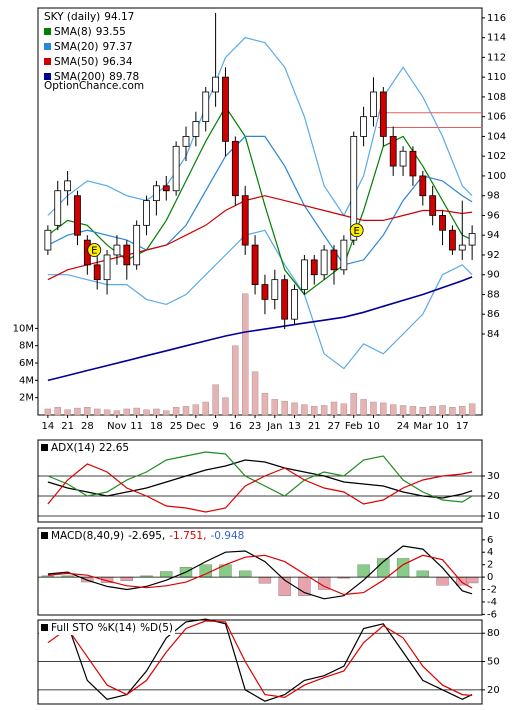 Image resolution: width=526 pixels, height=710 pixels. I want to click on legend-text: SMA(50) 96.34, so click(93, 62).